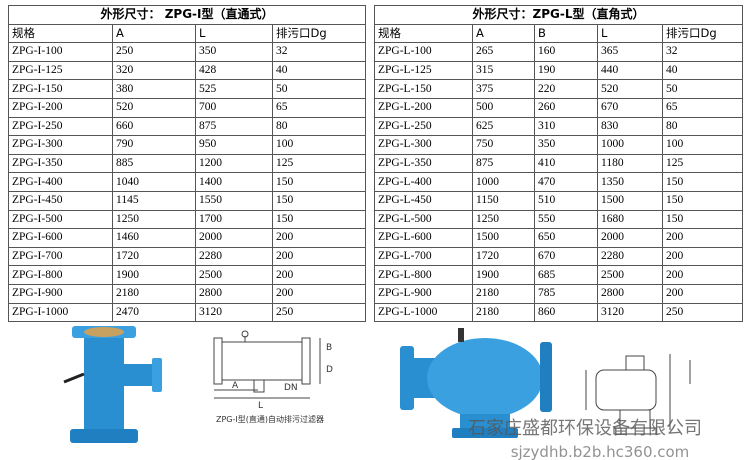  What do you see at coordinates (503, 219) in the screenshot?
I see `value-cell: 1250` at bounding box center [503, 219].